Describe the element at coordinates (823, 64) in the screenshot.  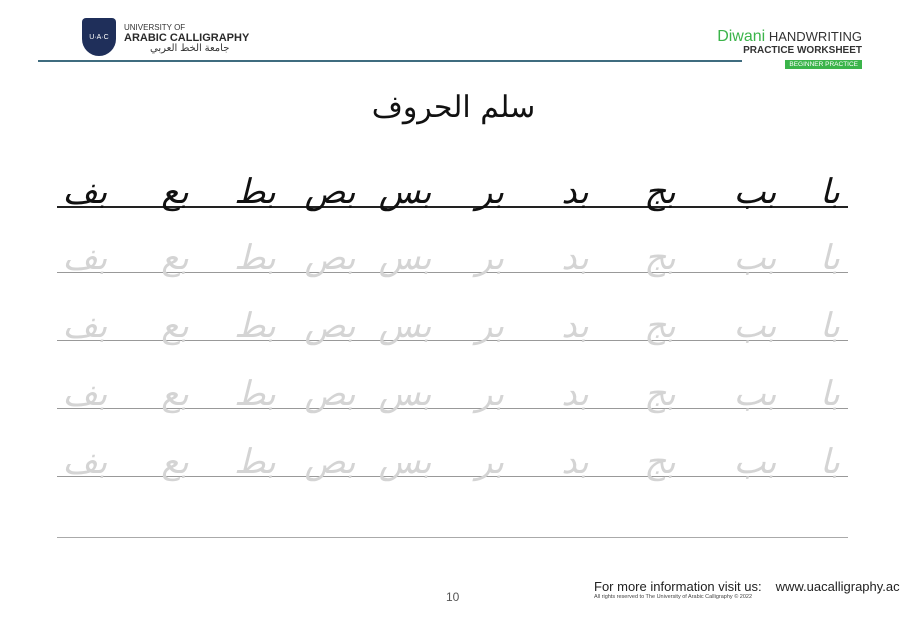
I see `level-badge: BEGINNER PRACTICE` at that location.